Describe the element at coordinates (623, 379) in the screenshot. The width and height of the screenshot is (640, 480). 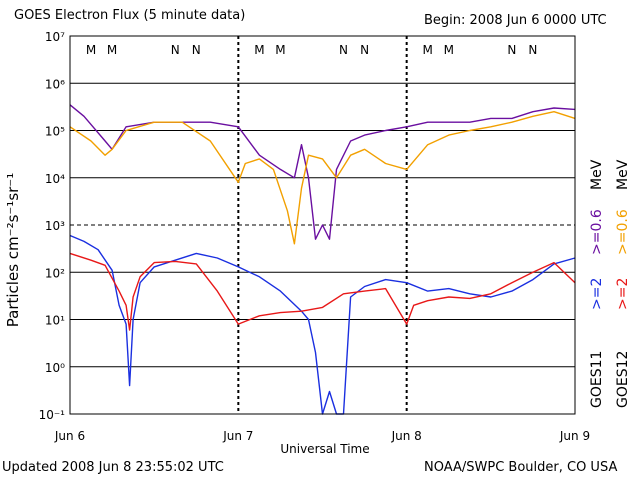
I see `legend-goes12: GOES12` at that location.